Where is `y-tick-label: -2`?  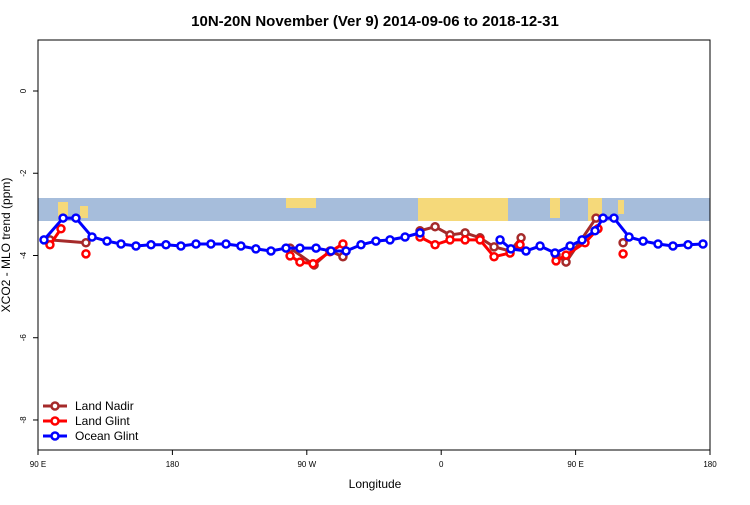 y-tick-label: -2 is located at coordinates (23, 173).